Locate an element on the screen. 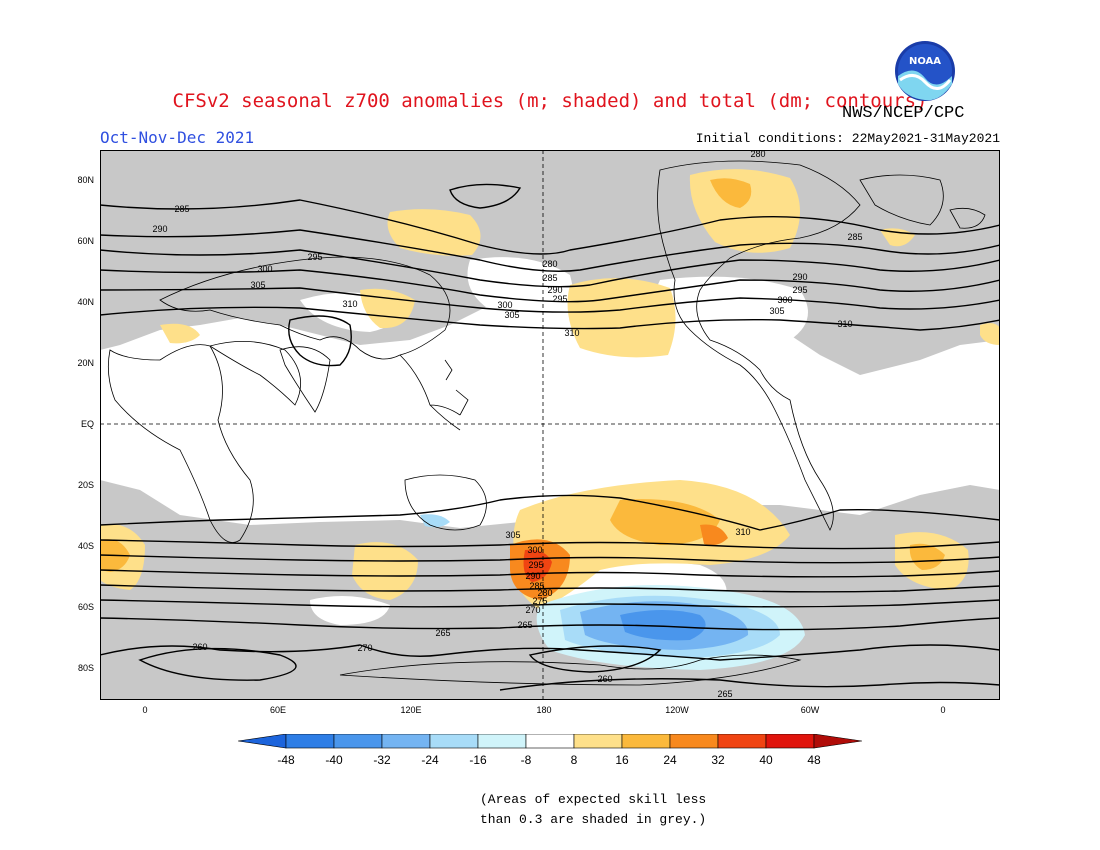  colorbar-tick-label: -16 is located at coordinates (478, 760).